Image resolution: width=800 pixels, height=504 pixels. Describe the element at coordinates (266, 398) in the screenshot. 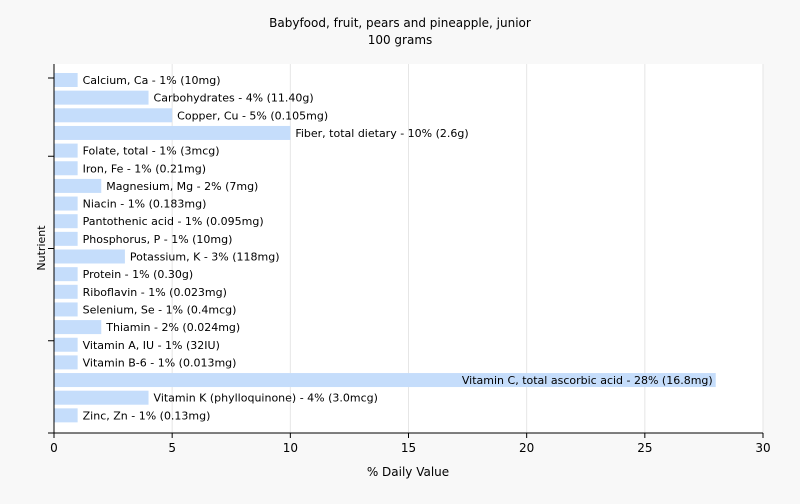

I see `data-label: Vitamin K (phylloquinone) - 4% (3.0mcg)` at that location.